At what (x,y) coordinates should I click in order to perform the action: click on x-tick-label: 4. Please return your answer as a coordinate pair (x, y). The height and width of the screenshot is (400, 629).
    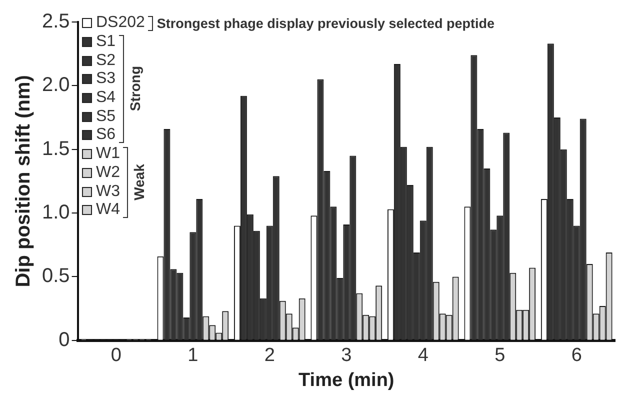
    Looking at the image, I should click on (423, 355).